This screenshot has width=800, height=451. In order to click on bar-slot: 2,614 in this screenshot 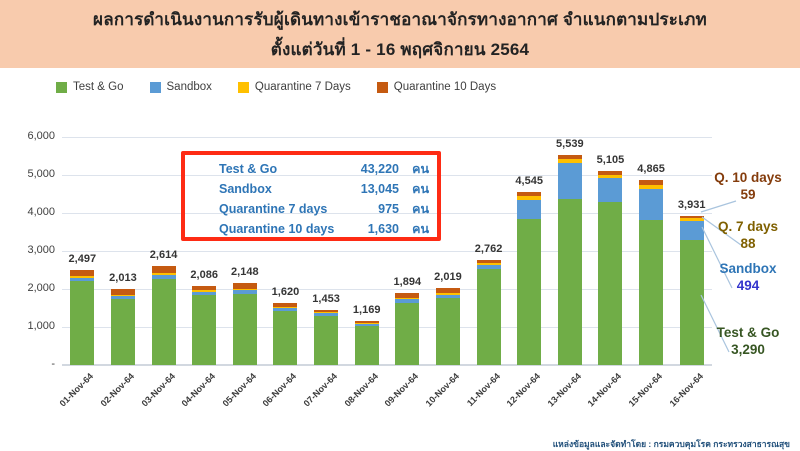, I will do `click(163, 251)`.